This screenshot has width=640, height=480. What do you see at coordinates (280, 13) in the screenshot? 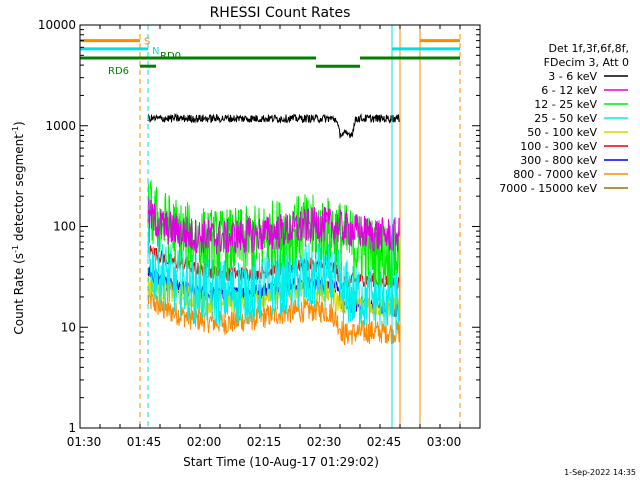
I see `chart-title: RHESSI Count Rates` at bounding box center [280, 13].